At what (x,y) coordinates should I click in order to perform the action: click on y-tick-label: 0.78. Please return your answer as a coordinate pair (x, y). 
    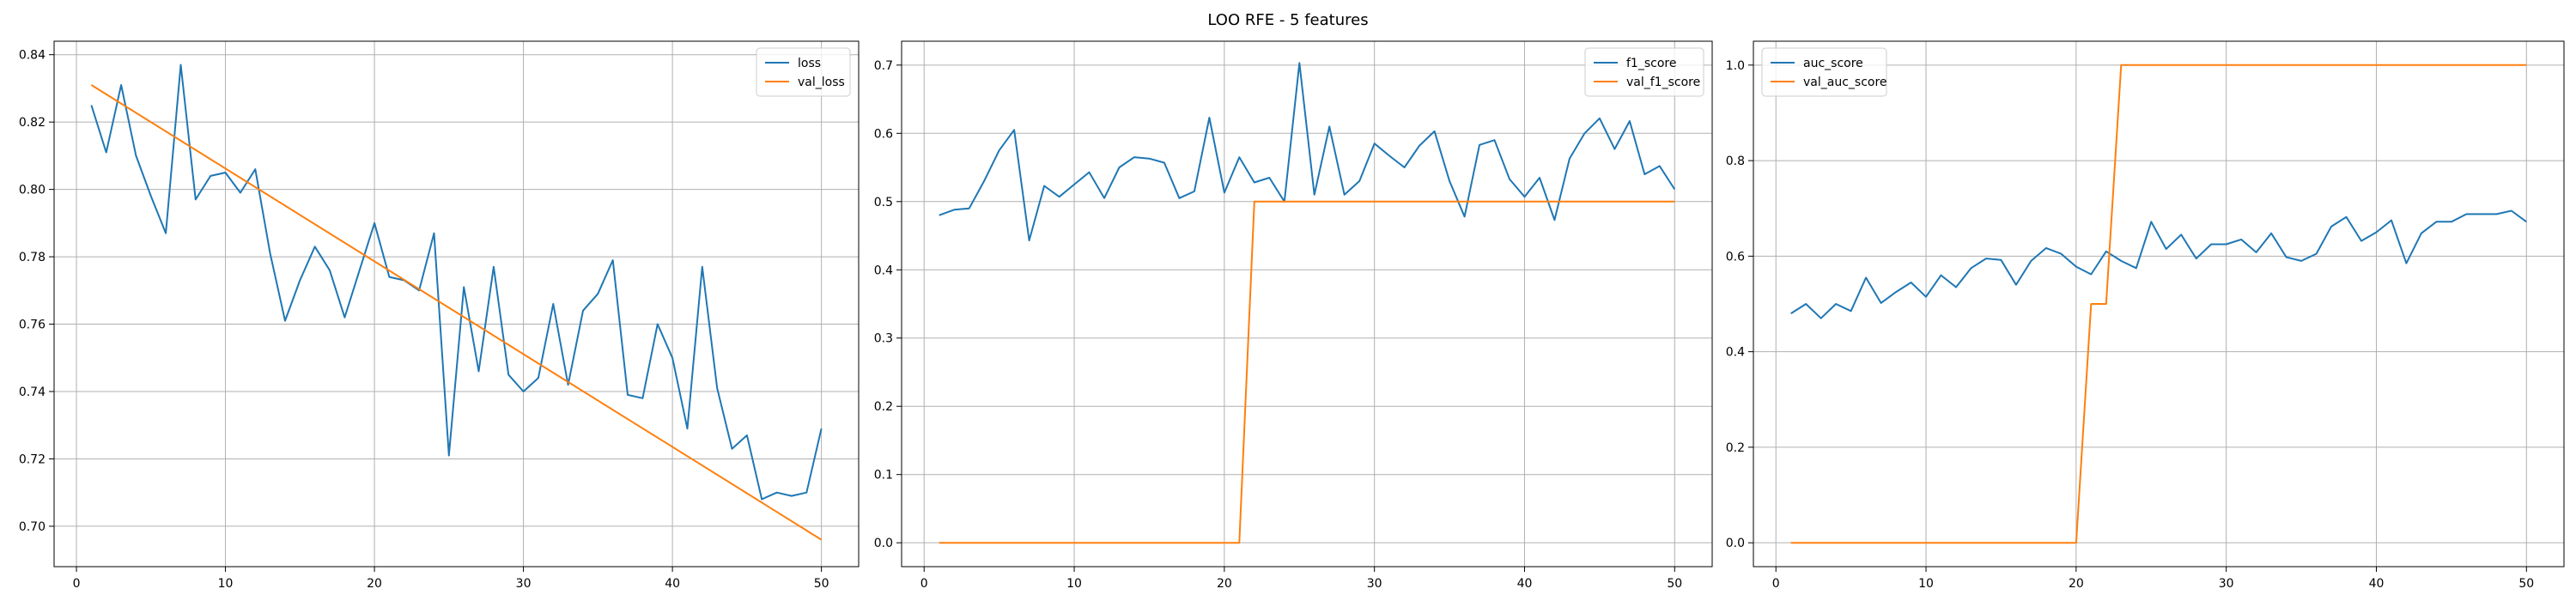
    Looking at the image, I should click on (32, 257).